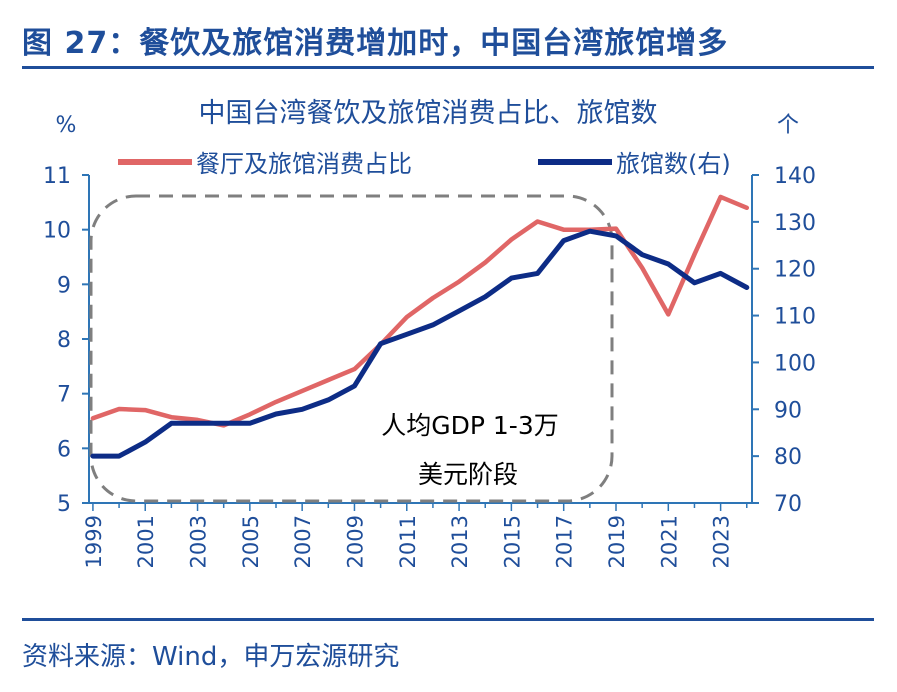 The image size is (897, 692). Describe the element at coordinates (673, 164) in the screenshot. I see `legend-label-hotel-count: 旅馆数(右)` at that location.